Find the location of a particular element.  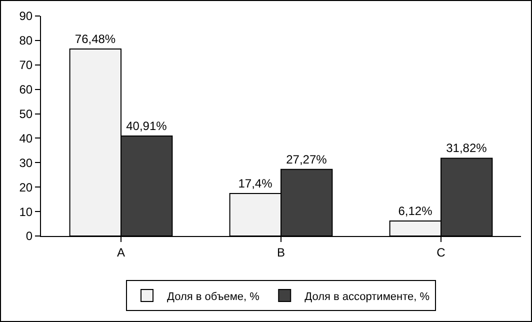

y-tick-label: 70 is located at coordinates (26, 65).